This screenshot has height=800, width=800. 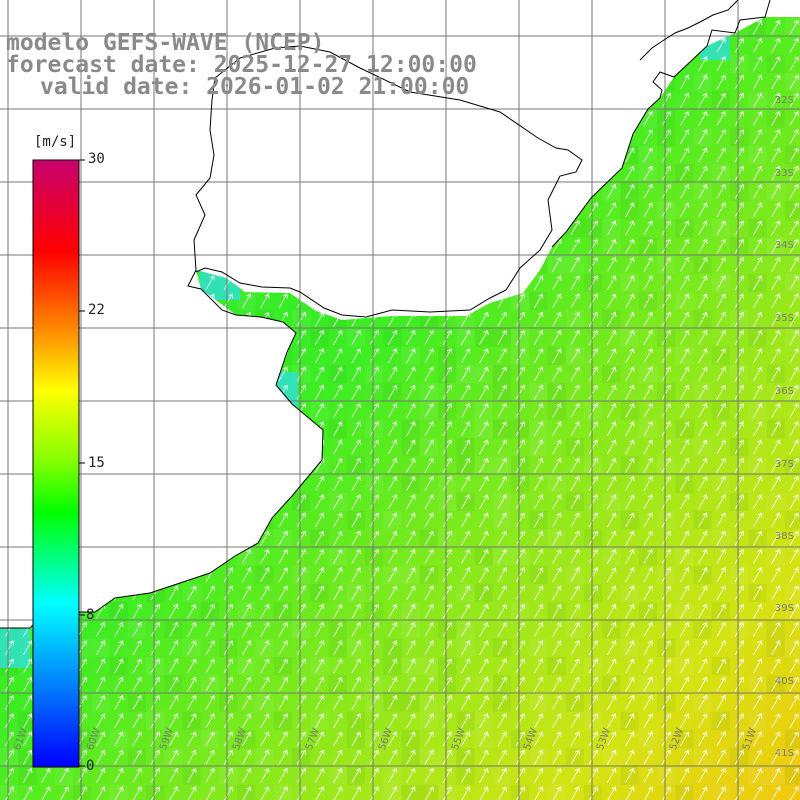 What do you see at coordinates (90, 766) in the screenshot?
I see `colorbar-tick-label: 0` at bounding box center [90, 766].